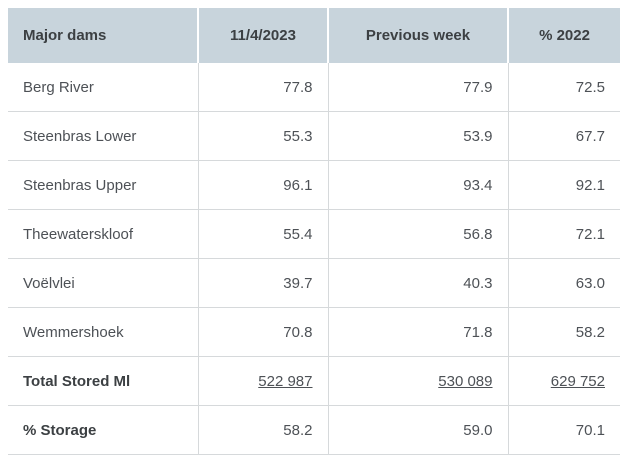 The image size is (627, 463). Describe the element at coordinates (103, 283) in the screenshot. I see `dam-name: Voëlvlei` at that location.